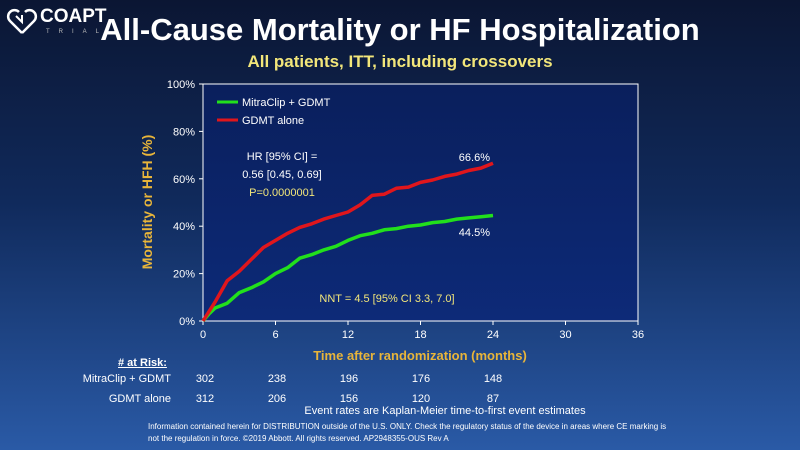 This screenshot has height=450, width=800. Describe the element at coordinates (181, 85) in the screenshot. I see `y-tick-label: 100%` at that location.